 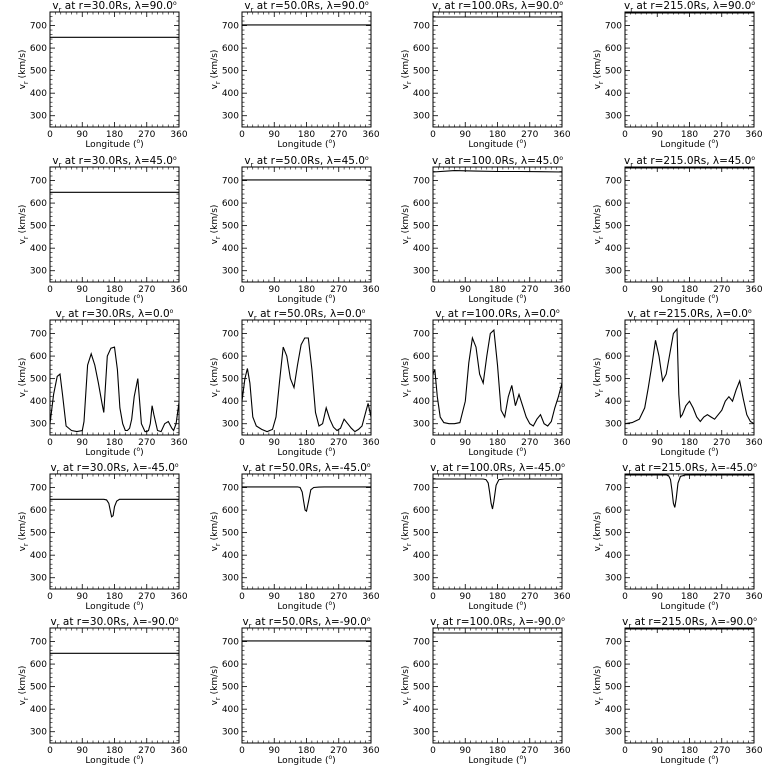 I want to click on panel-title: vr at r=30.0Rs, λ=-45.0o, so click(x=114, y=469).